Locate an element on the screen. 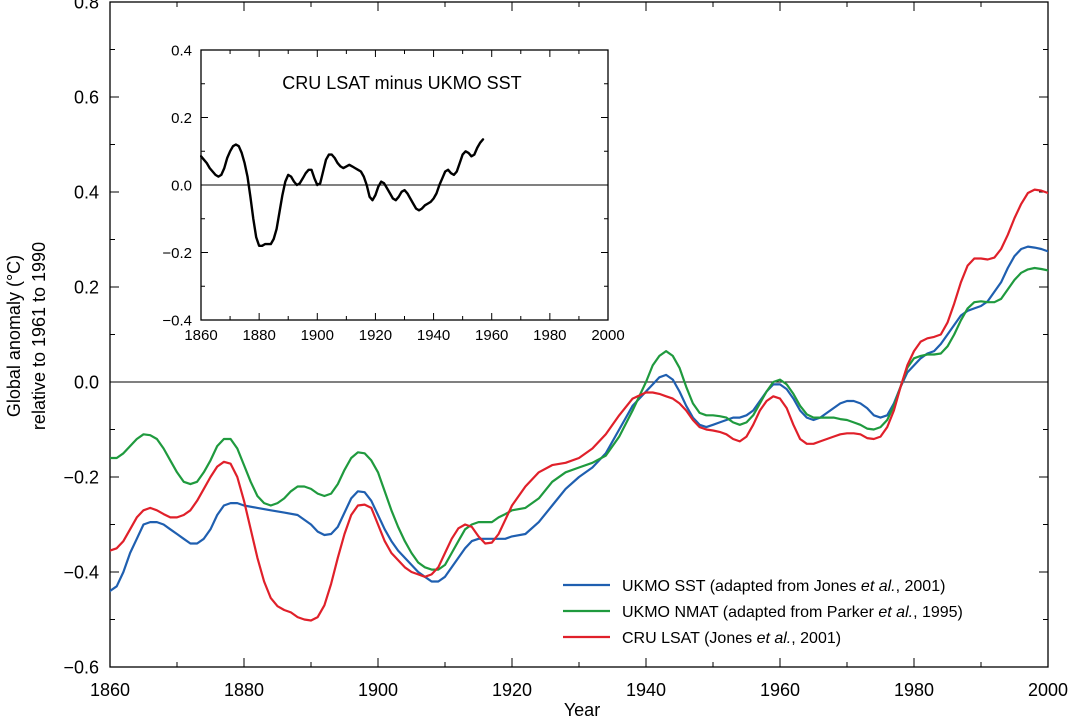 This screenshot has height=719, width=1075. main-x-tick-label: 1900 is located at coordinates (378, 690).